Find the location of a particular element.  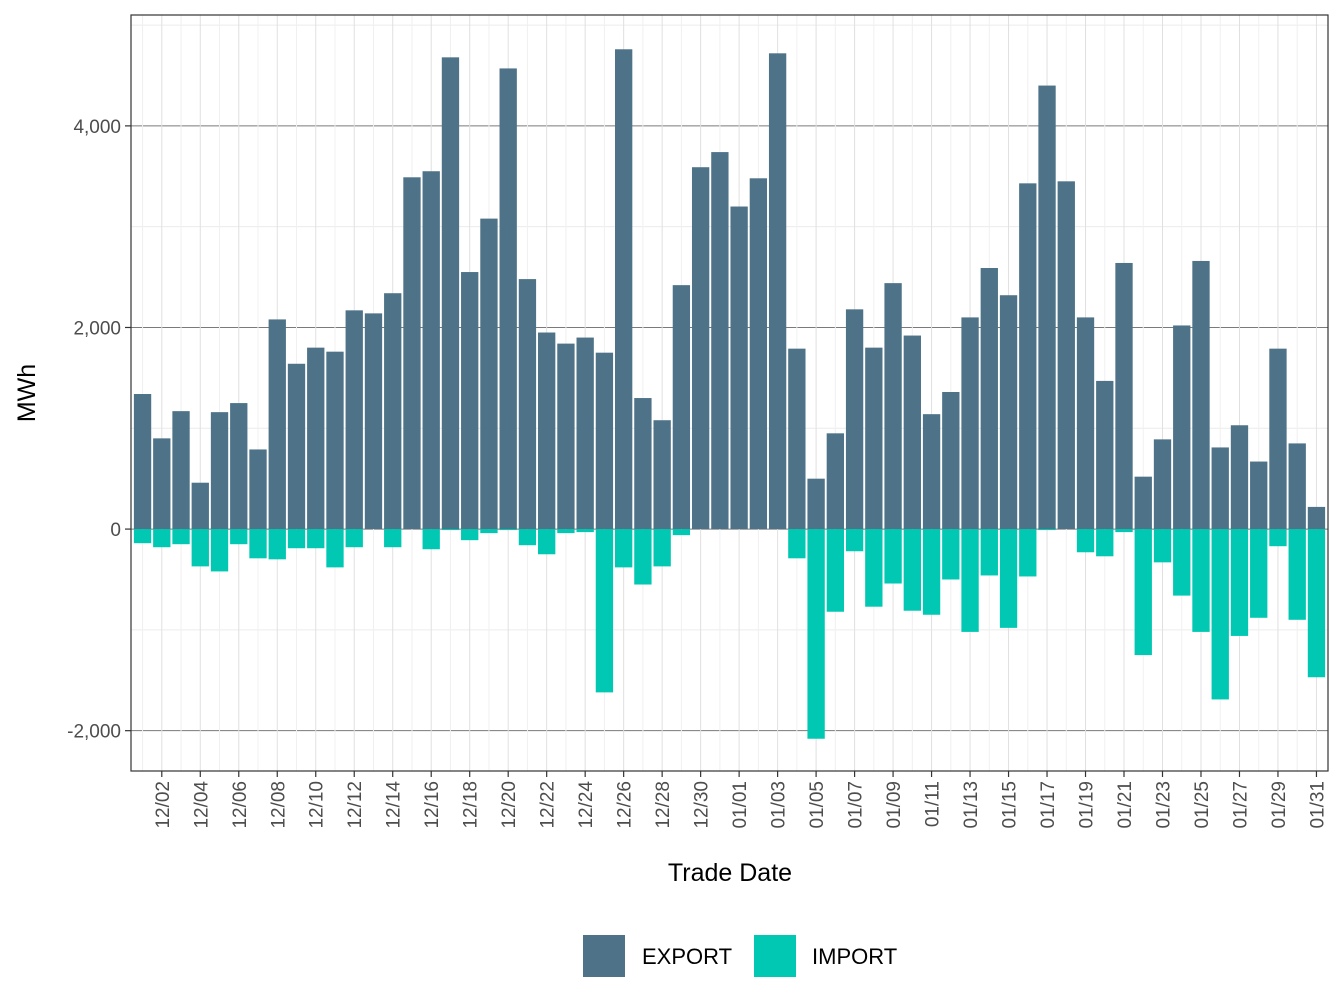

x-tick-label: 01/29 is located at coordinates (1279, 805).